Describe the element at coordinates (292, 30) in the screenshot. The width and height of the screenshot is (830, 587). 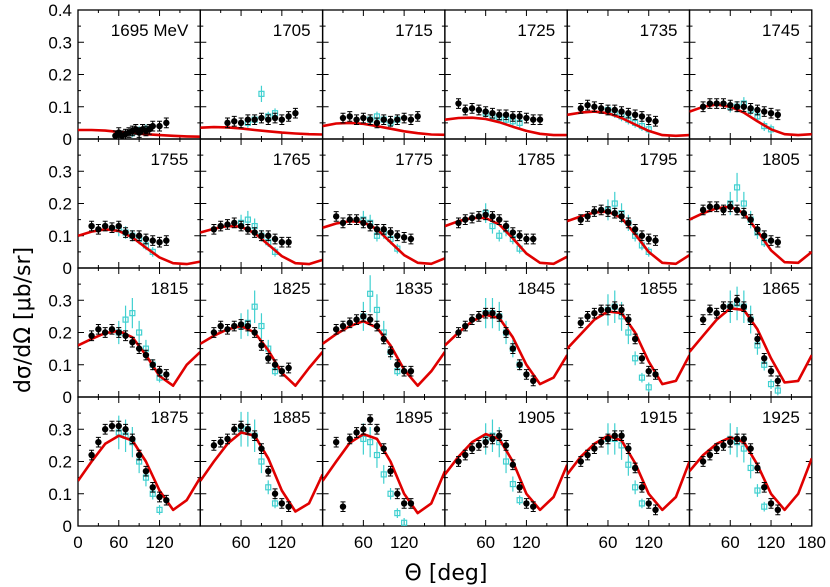
I see `energy-label: 1705` at that location.